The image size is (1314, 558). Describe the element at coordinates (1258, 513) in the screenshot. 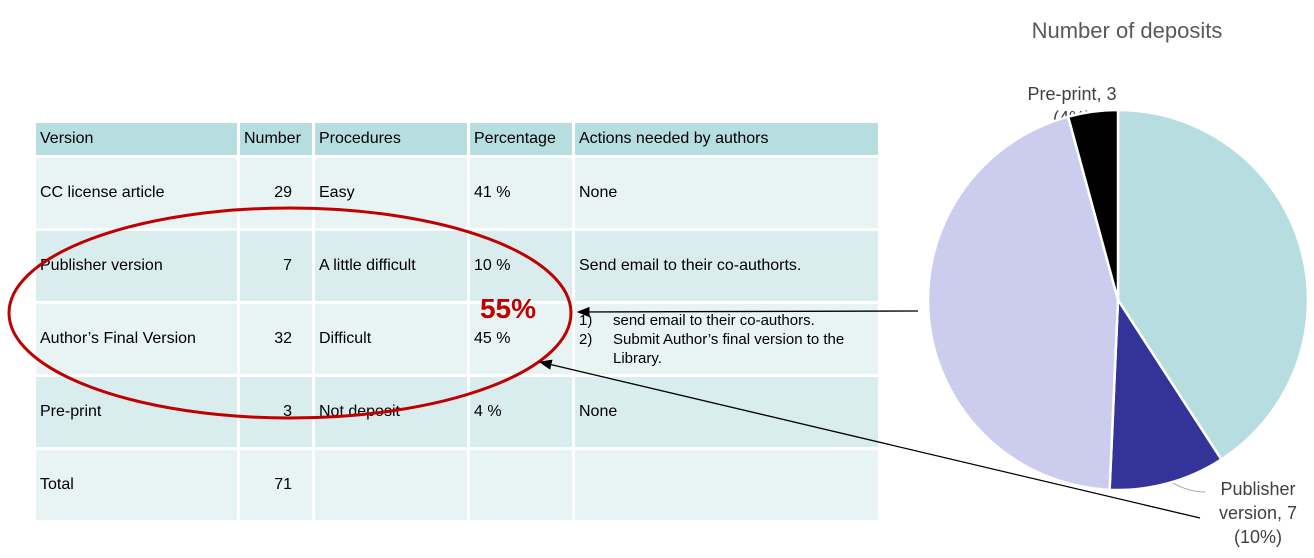

I see `data-label: Publisher version, 7 (10%)` at that location.